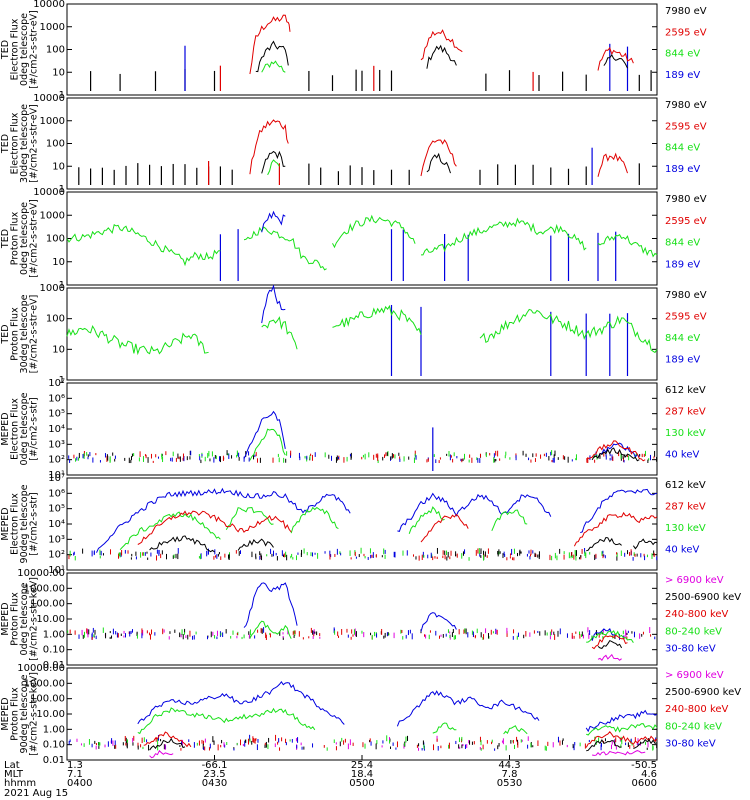 The width and height of the screenshot is (750, 800). I want to click on series-line-40-kev, so click(619, 511).